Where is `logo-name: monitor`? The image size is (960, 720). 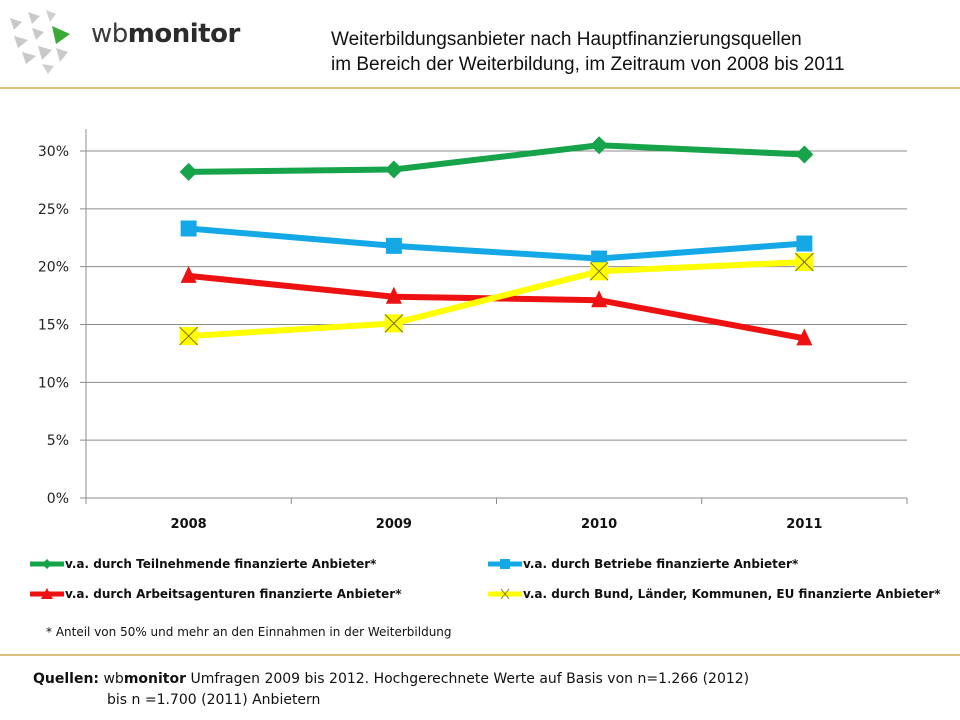
logo-name: monitor is located at coordinates (184, 34).